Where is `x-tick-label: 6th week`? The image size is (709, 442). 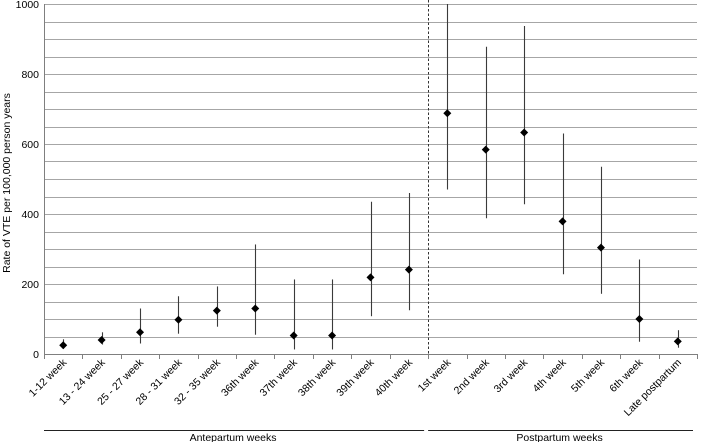
x-tick-label: 6th week is located at coordinates (626, 375).